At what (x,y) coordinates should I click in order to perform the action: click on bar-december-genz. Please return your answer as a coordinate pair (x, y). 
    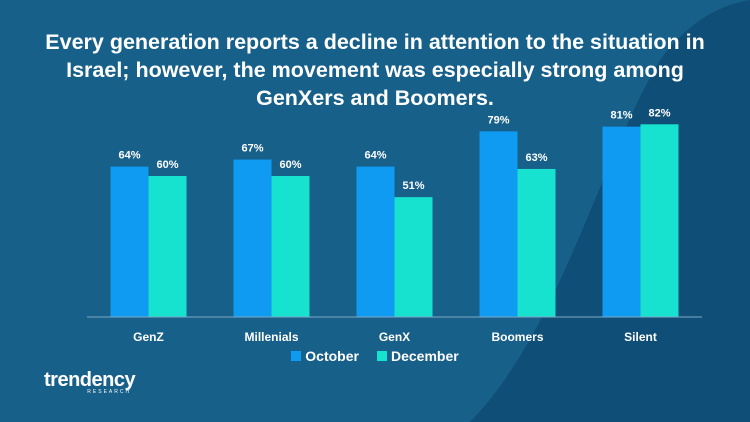
    Looking at the image, I should click on (167, 246).